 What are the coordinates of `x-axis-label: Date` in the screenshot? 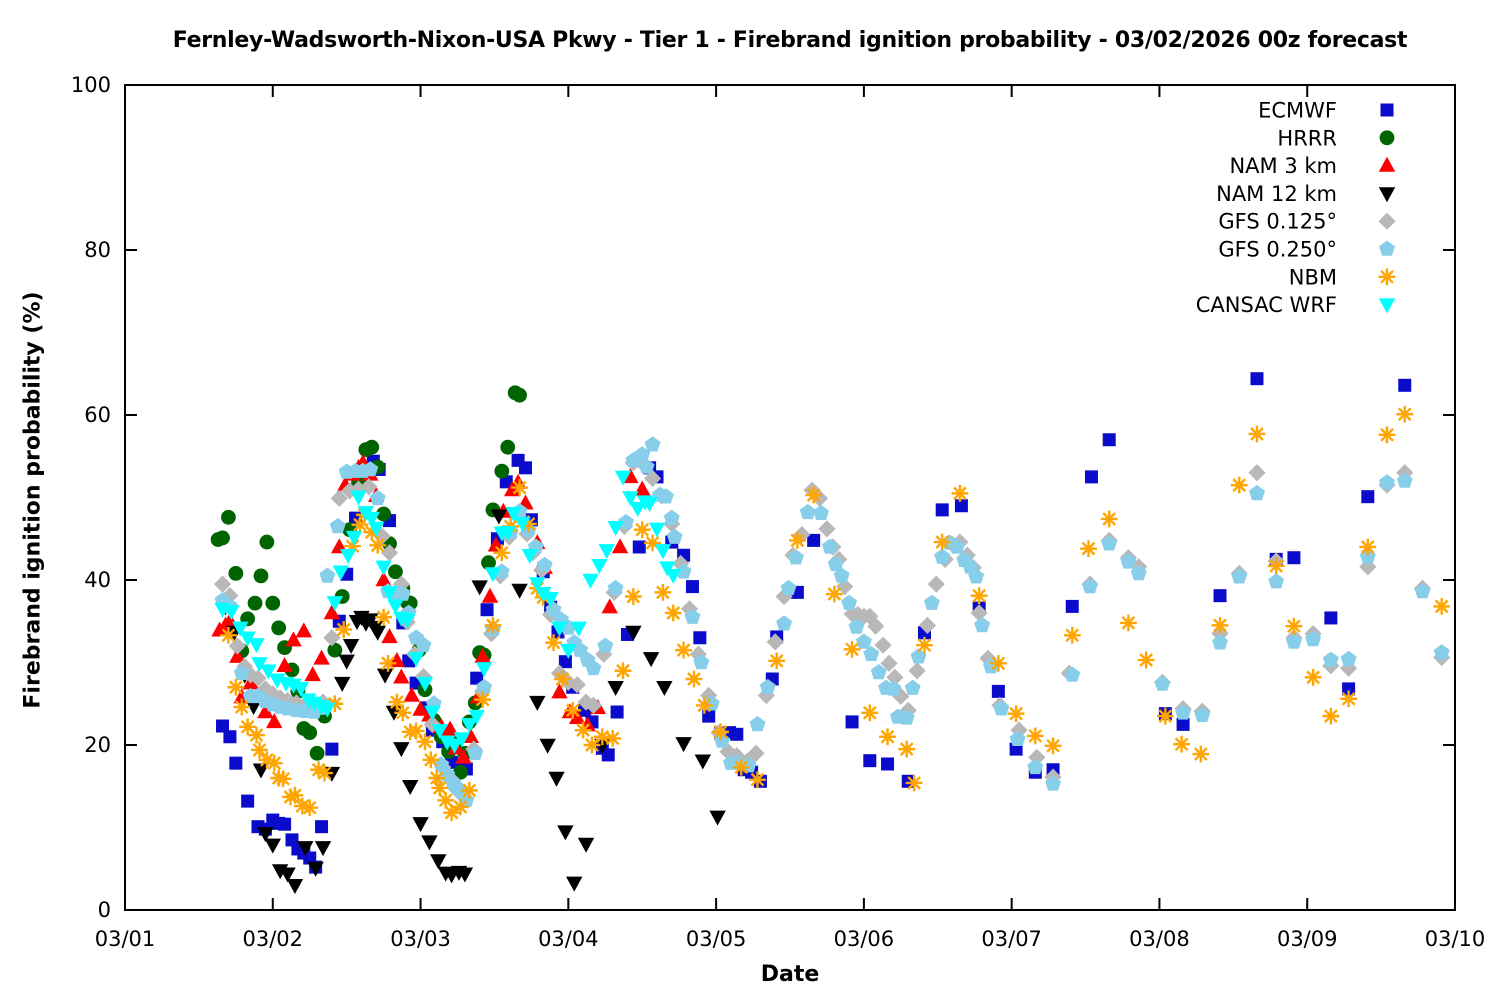 It's located at (790, 974).